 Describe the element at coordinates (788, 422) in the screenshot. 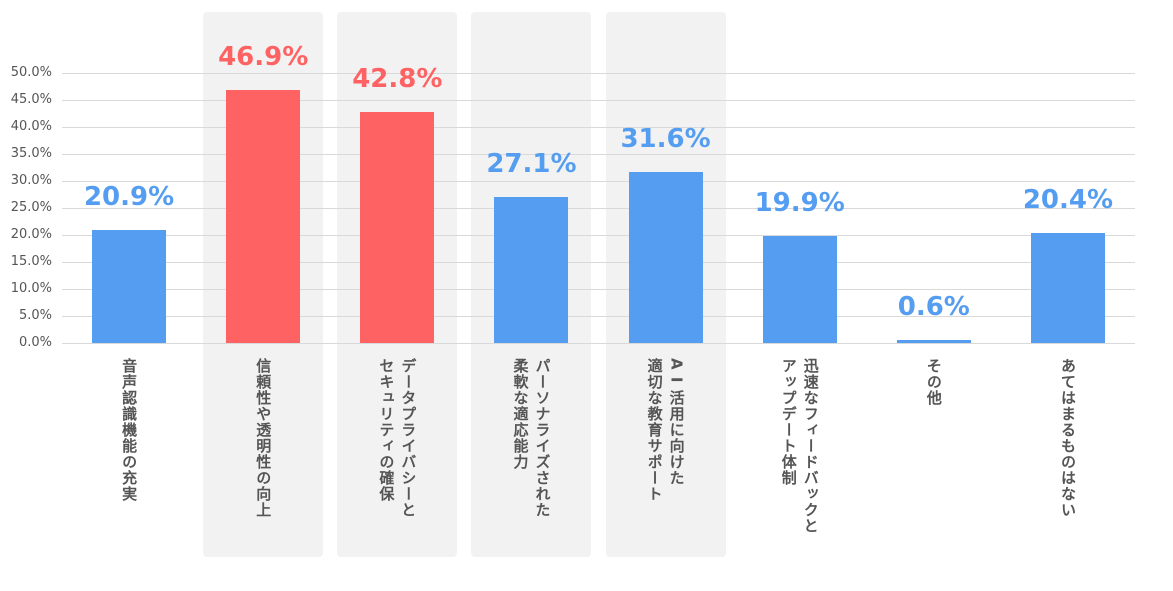

I see `category-label-line: アップデート体制` at that location.